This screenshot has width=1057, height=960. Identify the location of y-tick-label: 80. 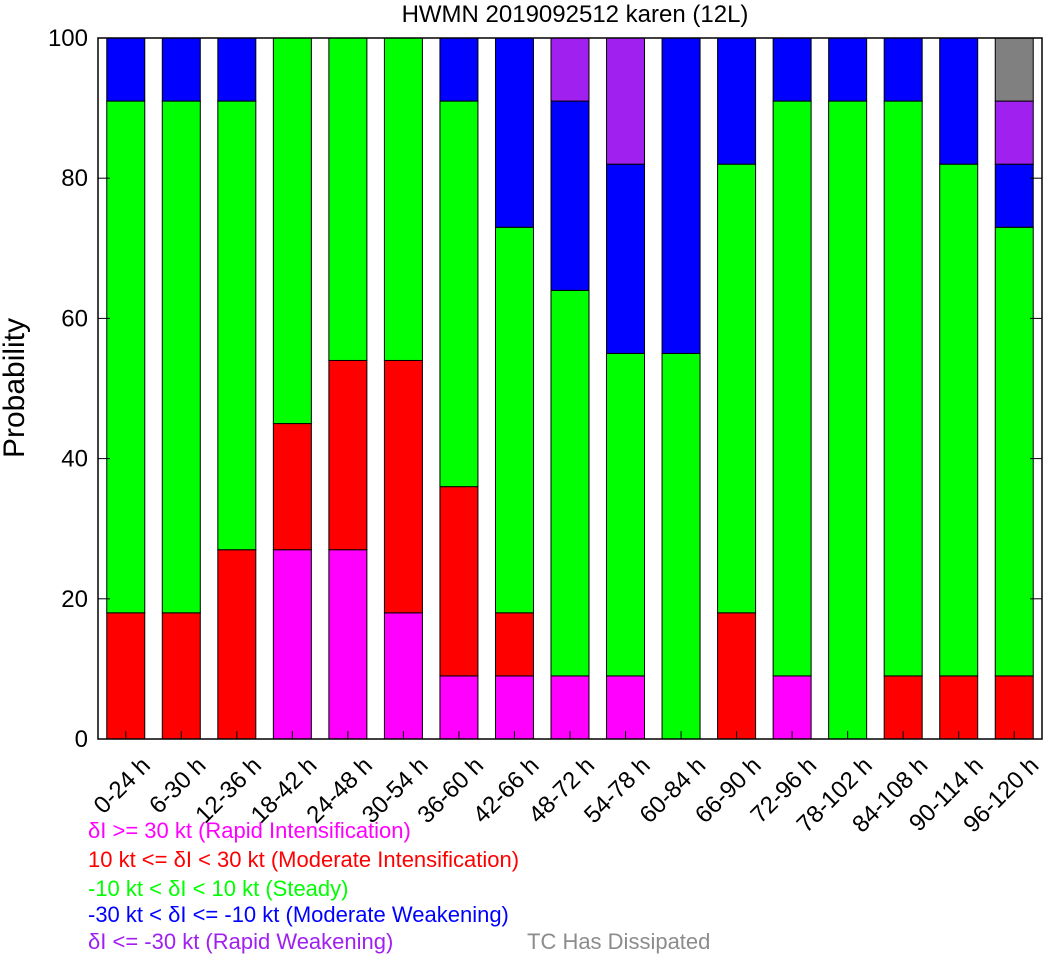
(74, 178).